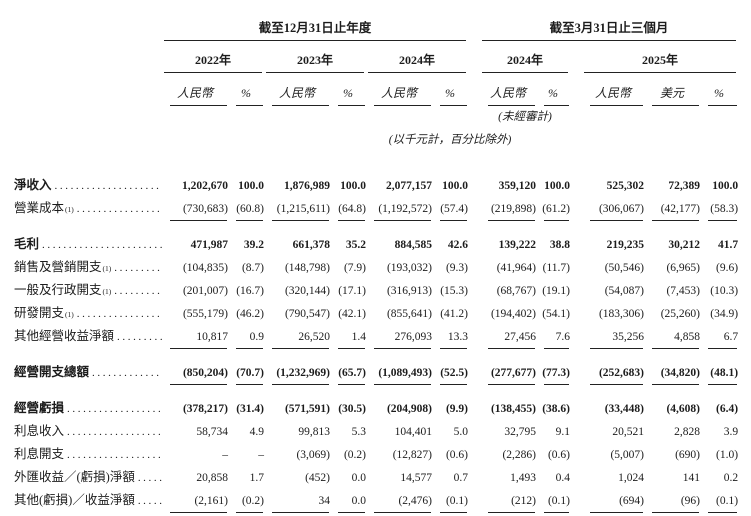  I want to click on cell-value: 41.7, so click(728, 245).